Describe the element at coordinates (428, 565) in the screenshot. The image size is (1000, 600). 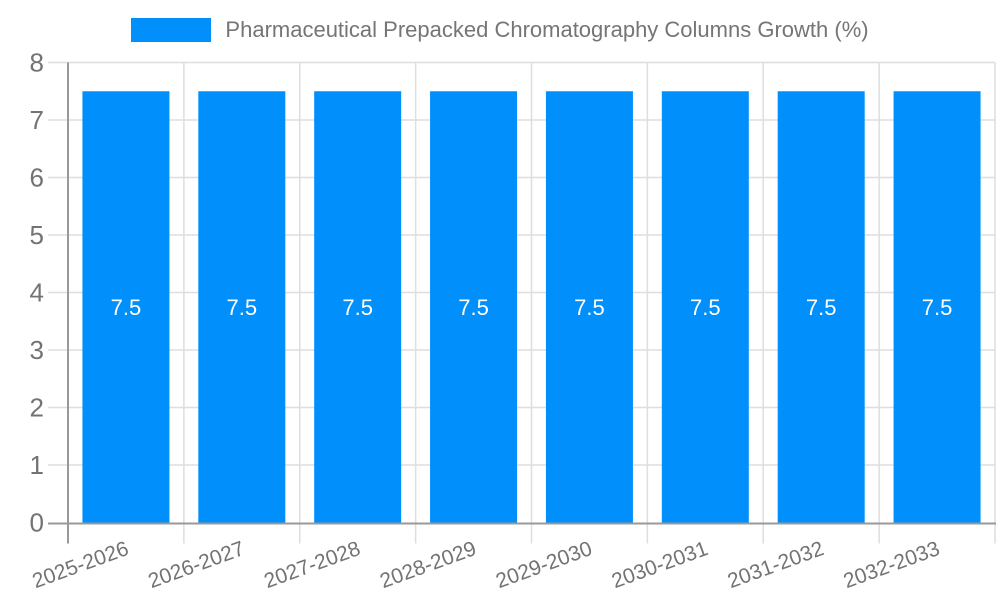
I see `x-axis-label: 2028-2029` at that location.